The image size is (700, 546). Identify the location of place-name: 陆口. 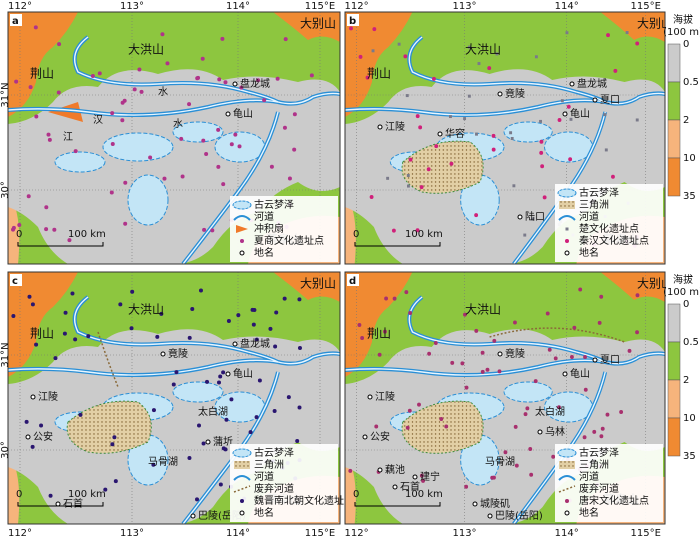
(535, 216).